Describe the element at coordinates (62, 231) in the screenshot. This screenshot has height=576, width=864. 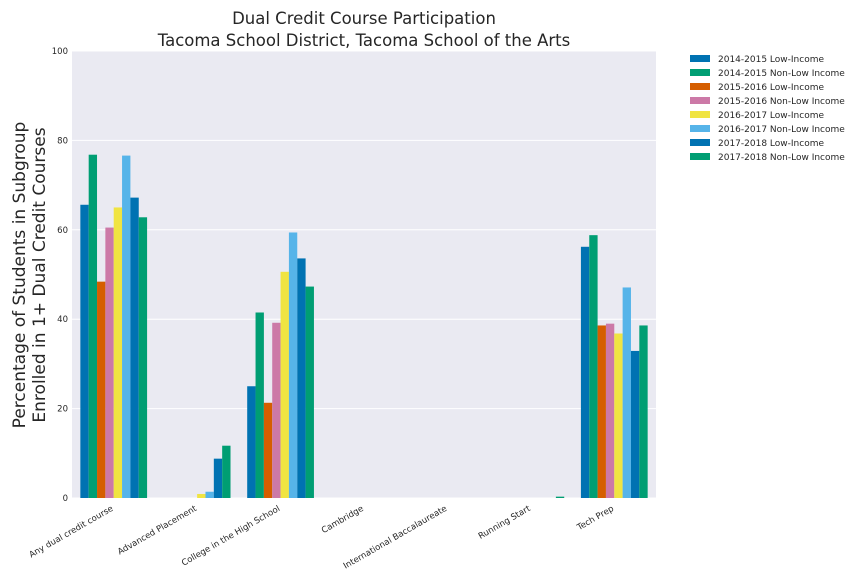
I see `y-tick-label: 60` at that location.